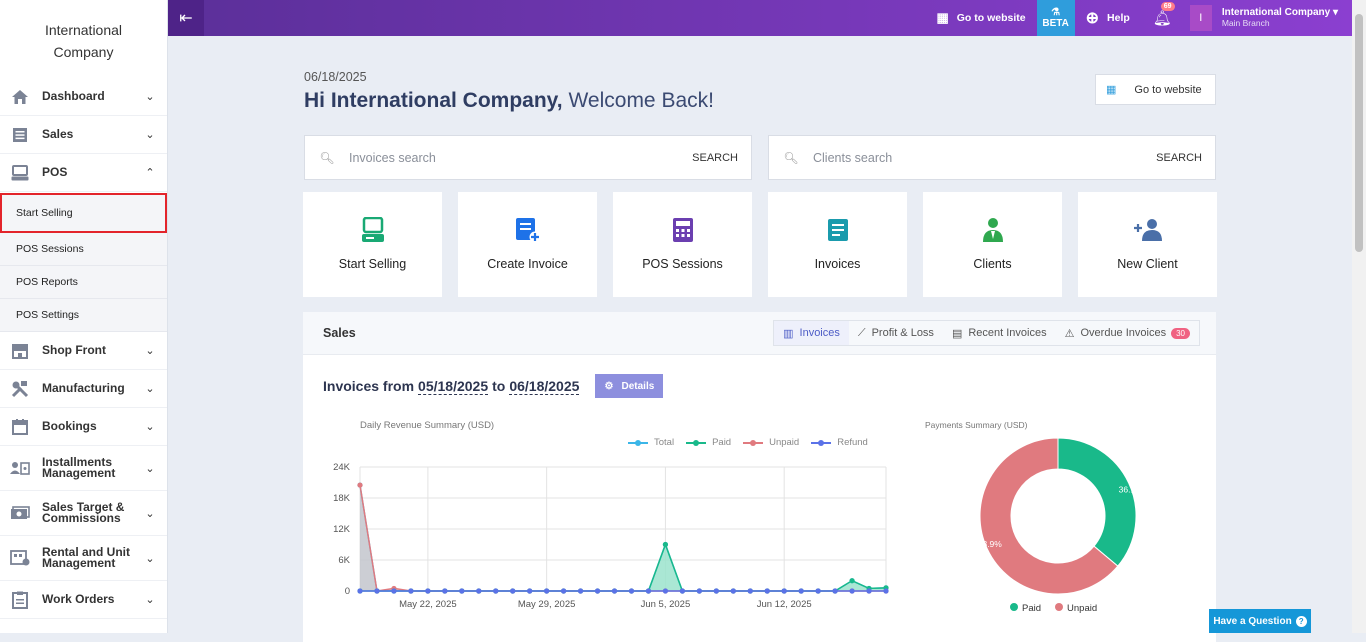 The width and height of the screenshot is (1366, 642). Describe the element at coordinates (629, 386) in the screenshot. I see `details-button: ⚙ Details` at that location.